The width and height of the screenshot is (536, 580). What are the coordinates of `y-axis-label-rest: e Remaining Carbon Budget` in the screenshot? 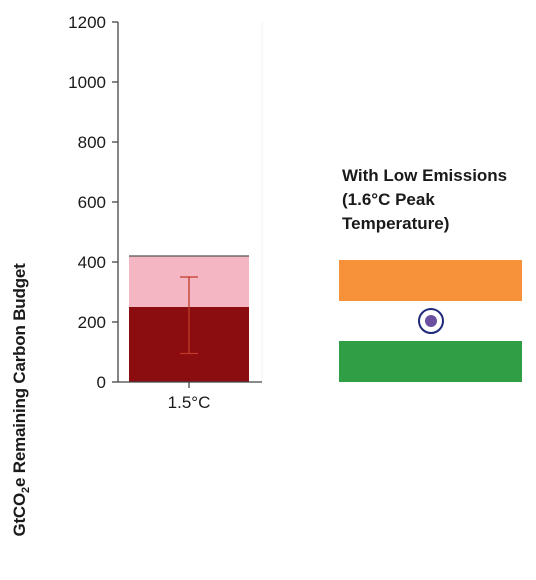 It's located at (19, 375).